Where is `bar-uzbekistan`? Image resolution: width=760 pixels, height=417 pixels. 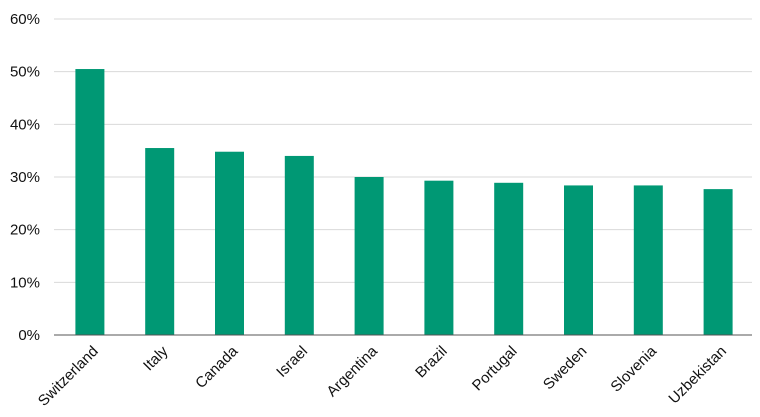
bar-uzbekistan is located at coordinates (718, 262).